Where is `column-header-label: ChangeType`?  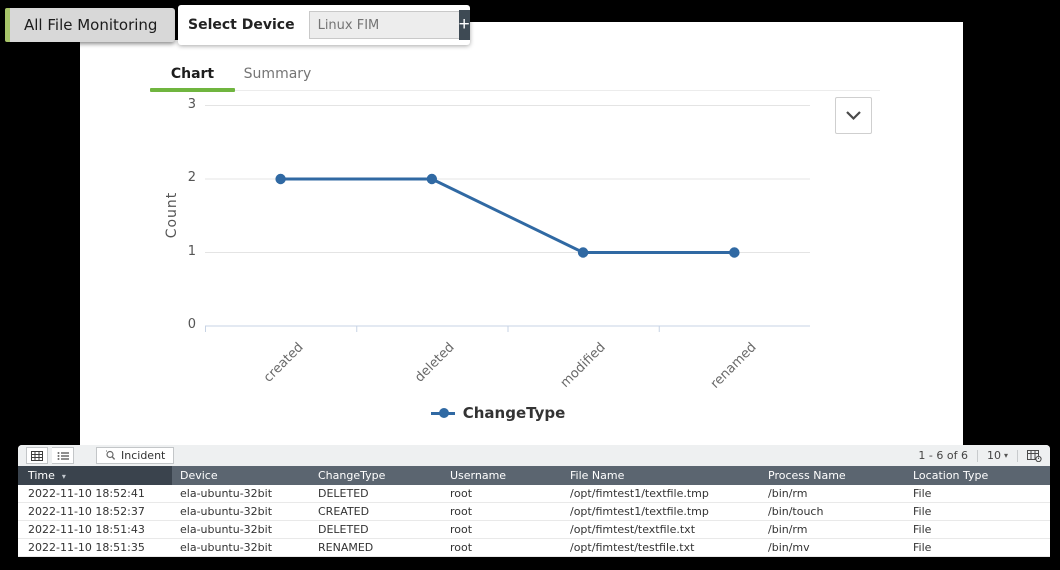 column-header-label: ChangeType is located at coordinates (352, 475).